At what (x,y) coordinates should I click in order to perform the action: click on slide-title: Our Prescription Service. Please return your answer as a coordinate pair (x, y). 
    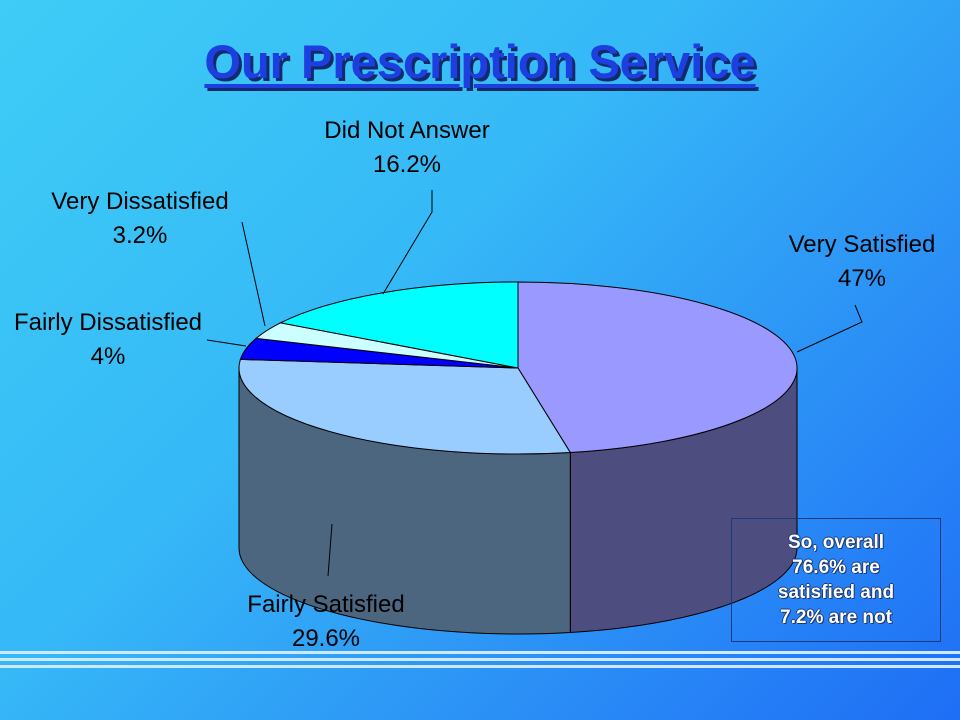
    Looking at the image, I should click on (480, 61).